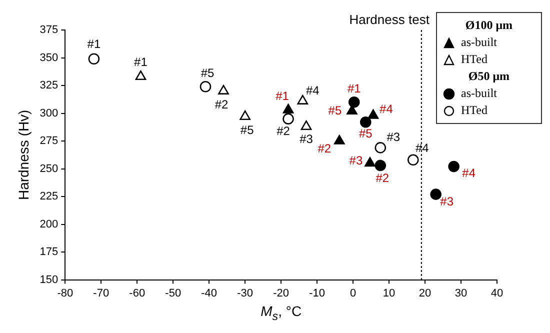 The width and height of the screenshot is (550, 333). Describe the element at coordinates (489, 76) in the screenshot. I see `annotation: Ø50 μm` at that location.